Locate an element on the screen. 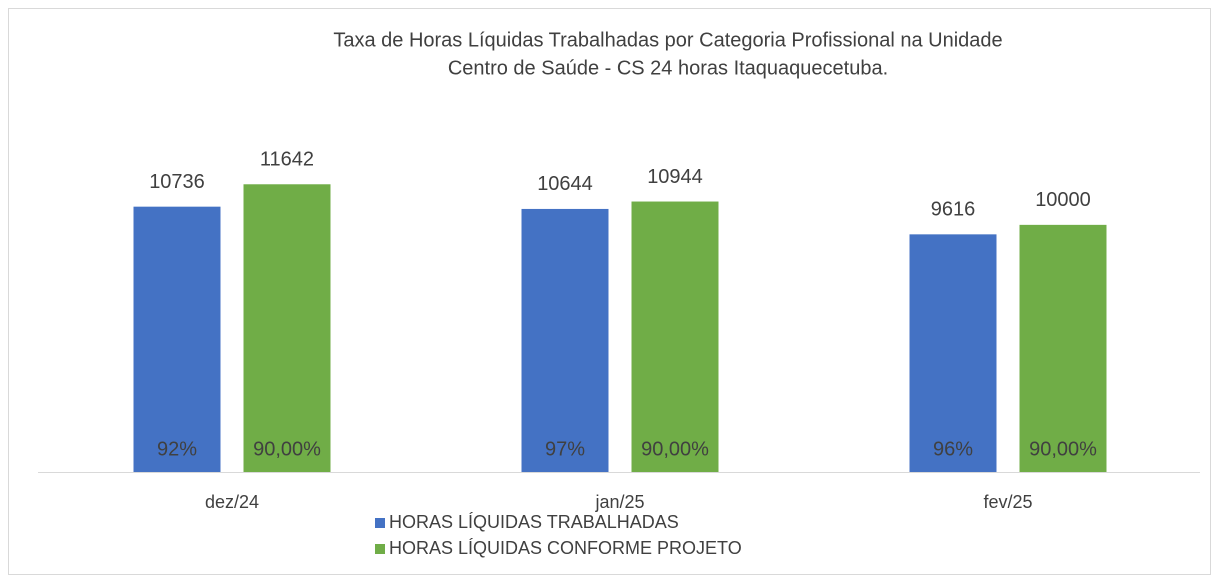 This screenshot has height=582, width=1219. data-label: 10736 is located at coordinates (177, 182).